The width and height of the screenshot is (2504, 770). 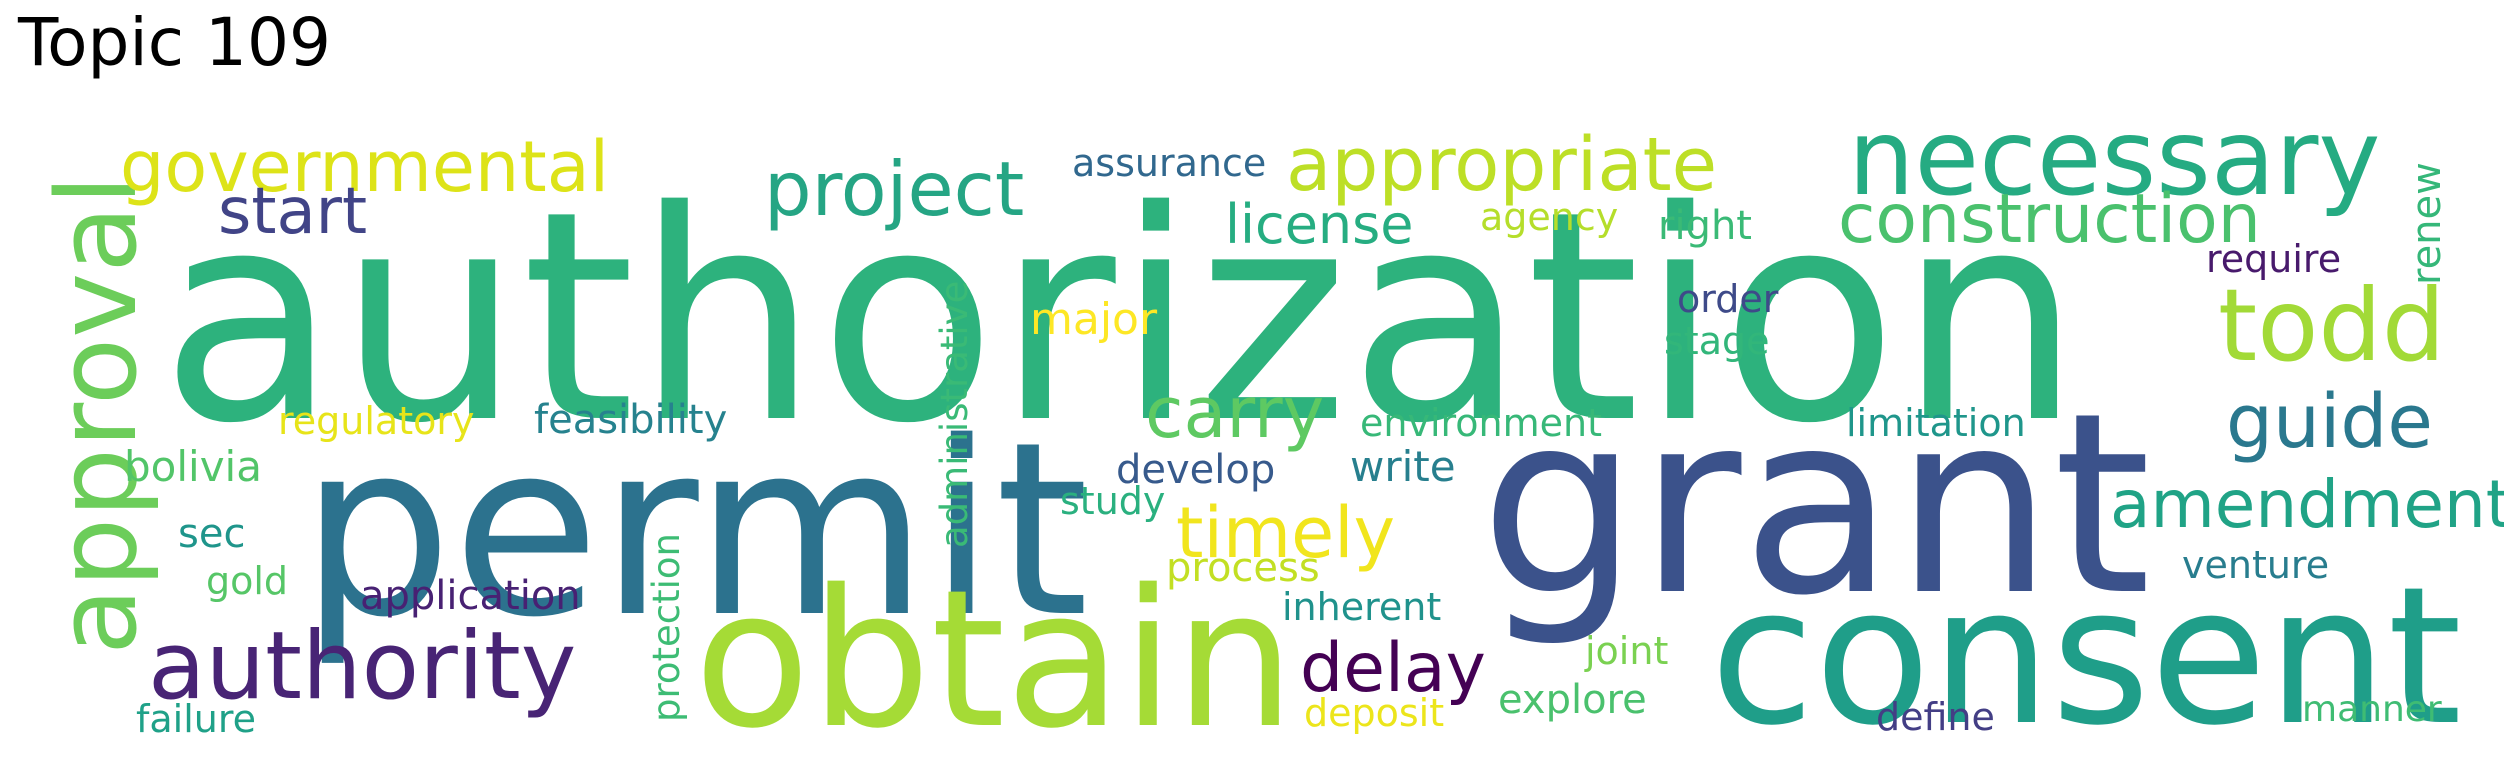 What do you see at coordinates (2274, 259) in the screenshot?
I see `word-require: require` at bounding box center [2274, 259].